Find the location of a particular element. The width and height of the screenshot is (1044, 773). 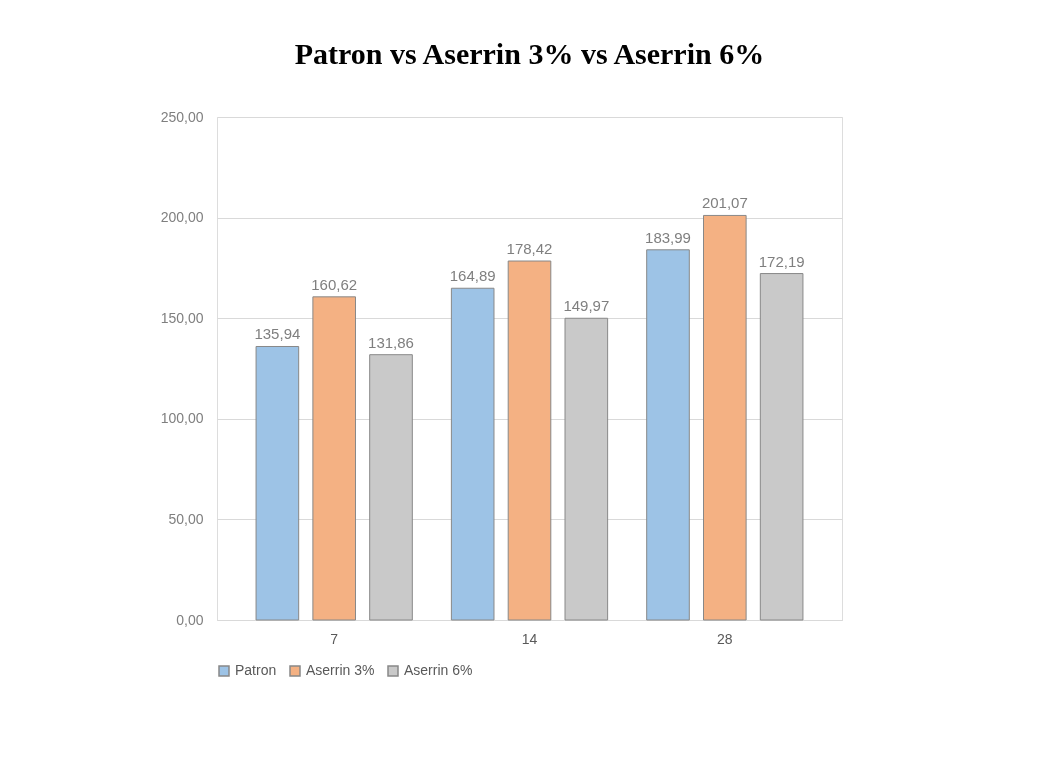

y-tick-label: 200,00 is located at coordinates (182, 217).